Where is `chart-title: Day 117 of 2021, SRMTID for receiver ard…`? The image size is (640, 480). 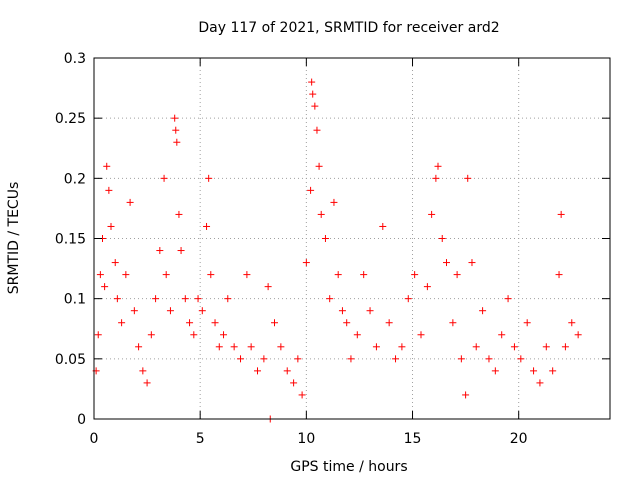
chart-title: Day 117 of 2021, SRMTID for receiver ard… is located at coordinates (348, 28).